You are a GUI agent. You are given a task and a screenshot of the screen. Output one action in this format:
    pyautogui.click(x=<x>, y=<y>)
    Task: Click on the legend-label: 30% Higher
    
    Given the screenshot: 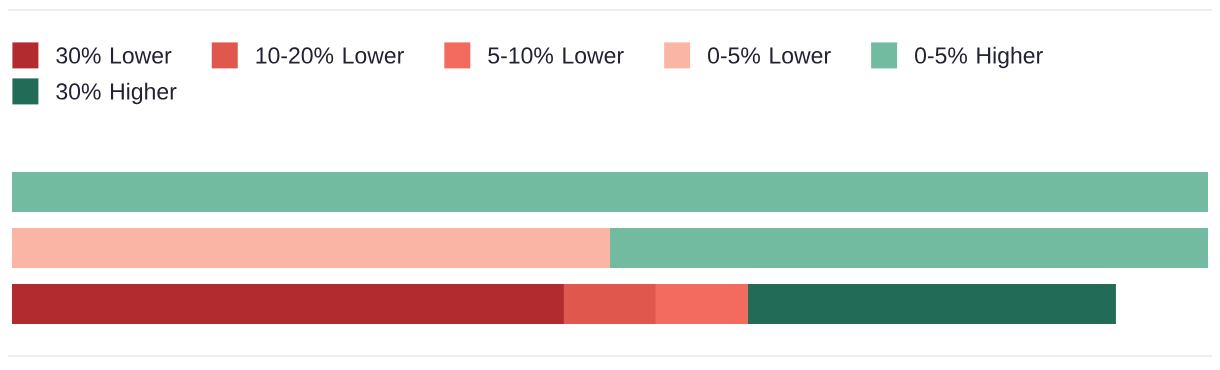 What is the action you would take?
    pyautogui.click(x=116, y=93)
    